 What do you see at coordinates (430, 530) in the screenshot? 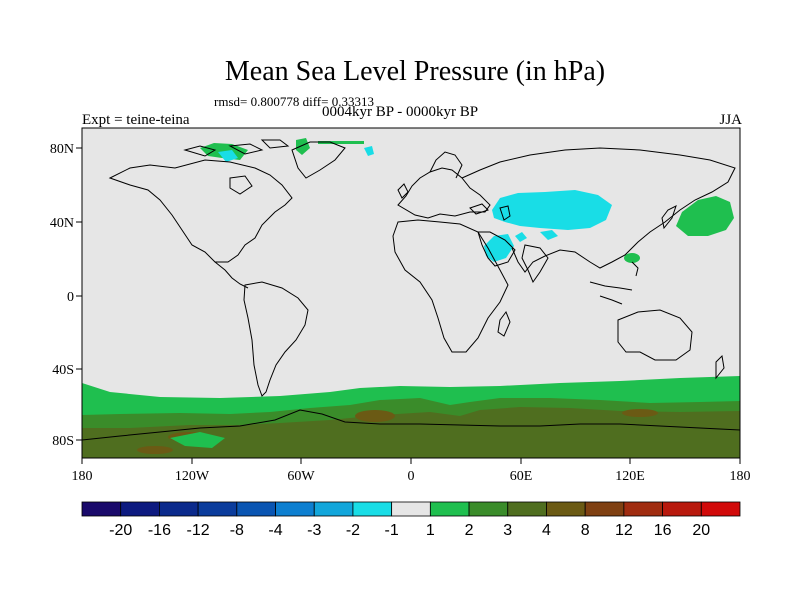
I see `colorbar-label: 1` at bounding box center [430, 530].